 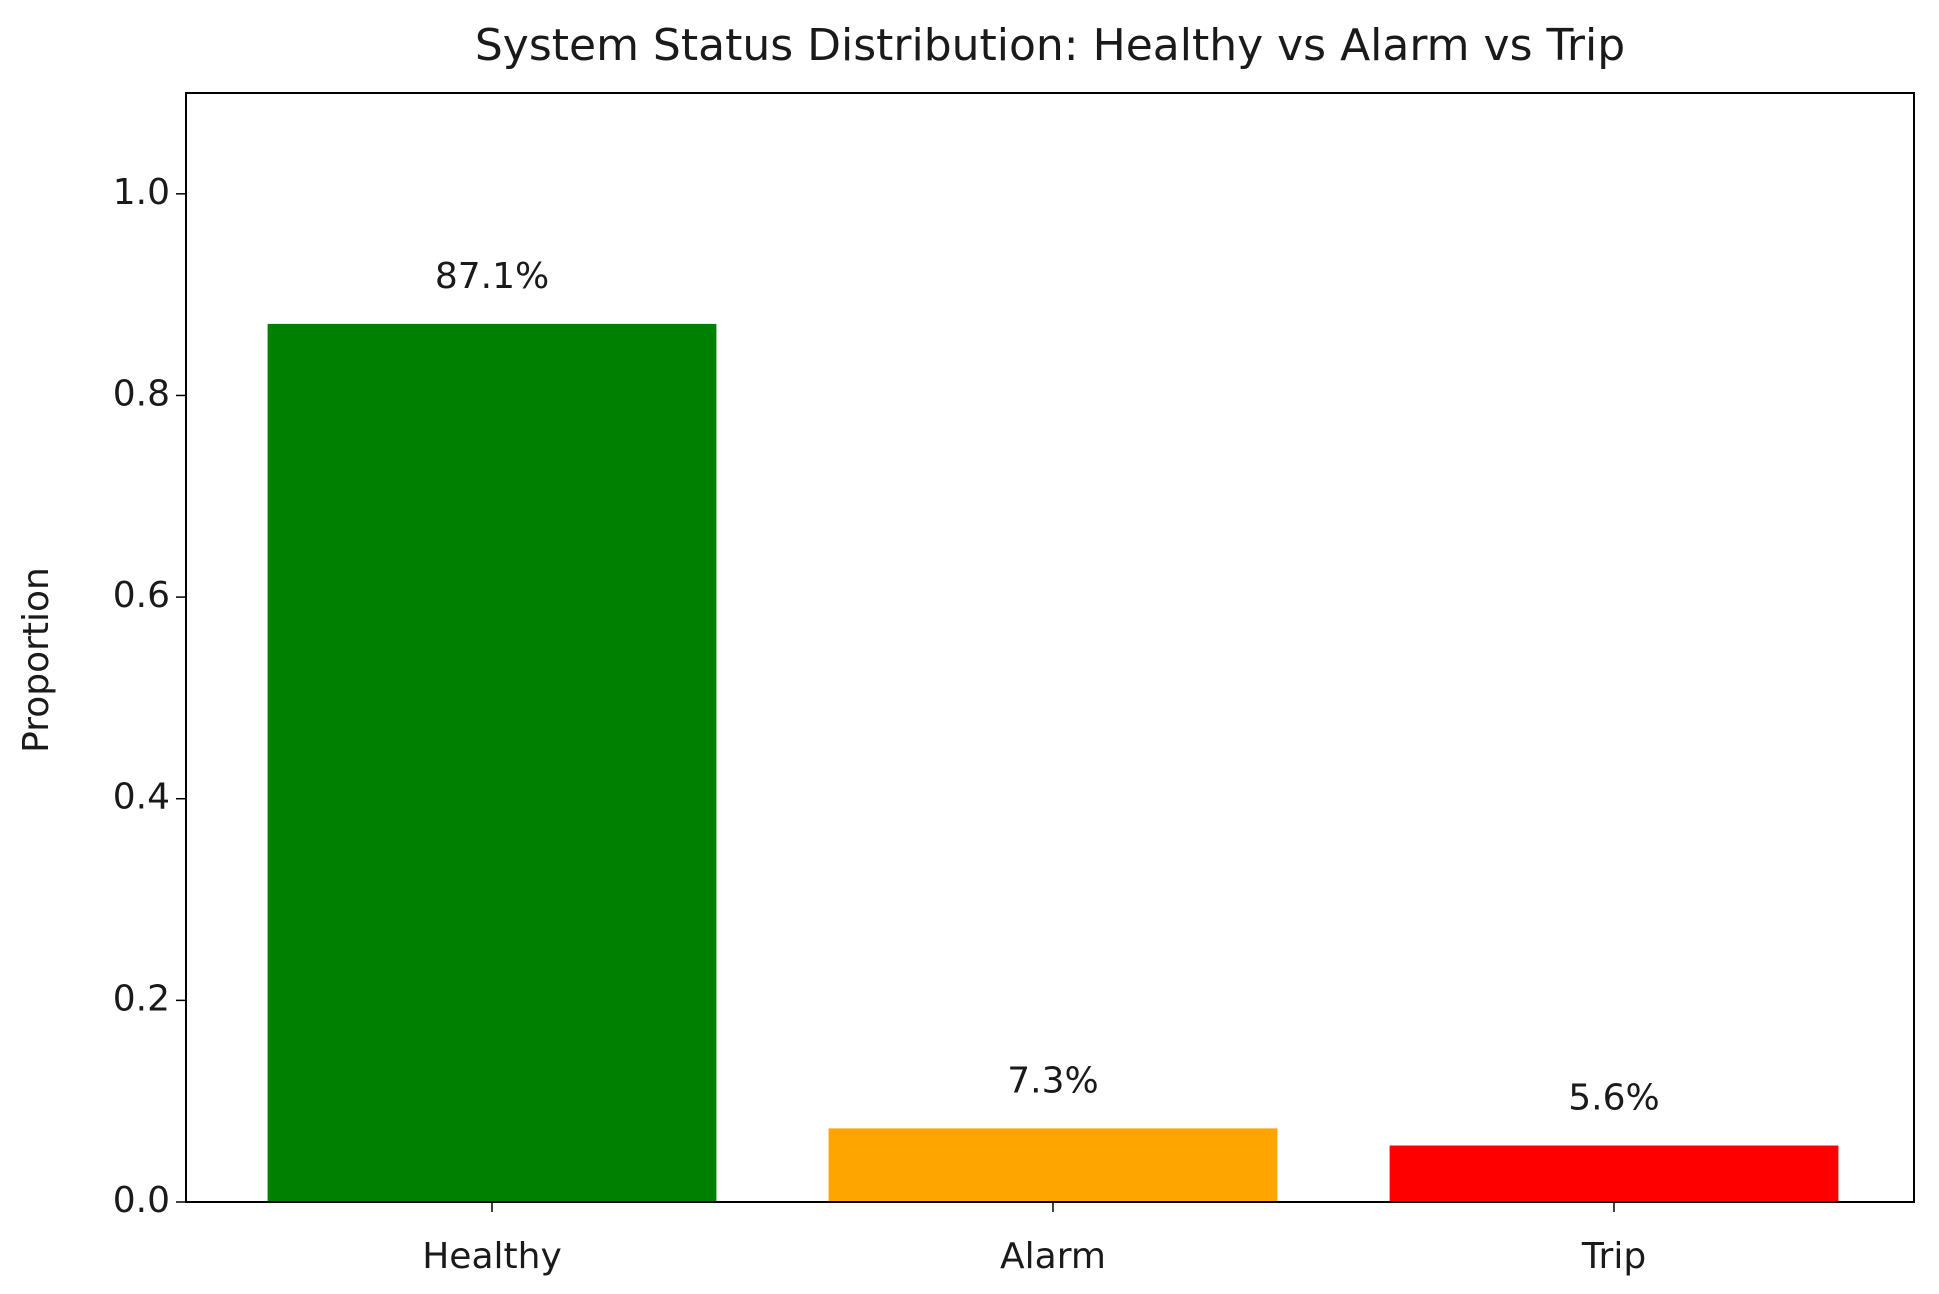 I want to click on y-tick-label: 0.2, so click(x=141, y=998).